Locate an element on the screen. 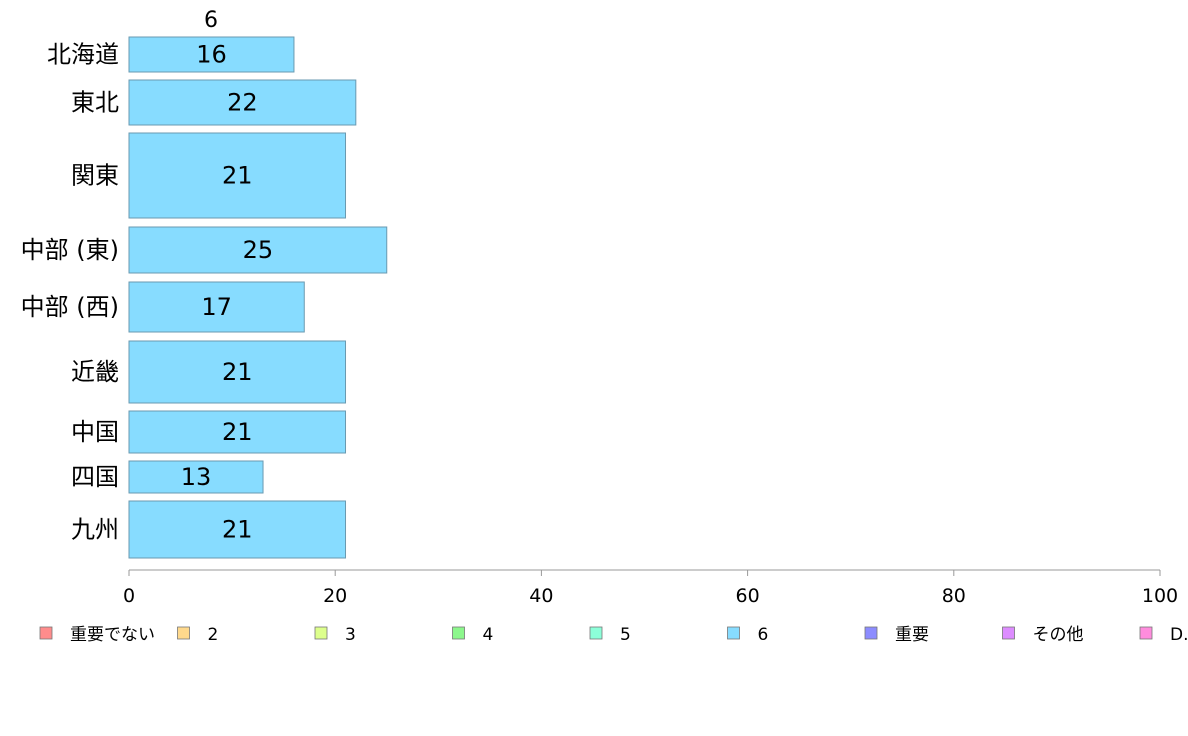 The height and width of the screenshot is (736, 1188). legend-label: 5 is located at coordinates (625, 635).